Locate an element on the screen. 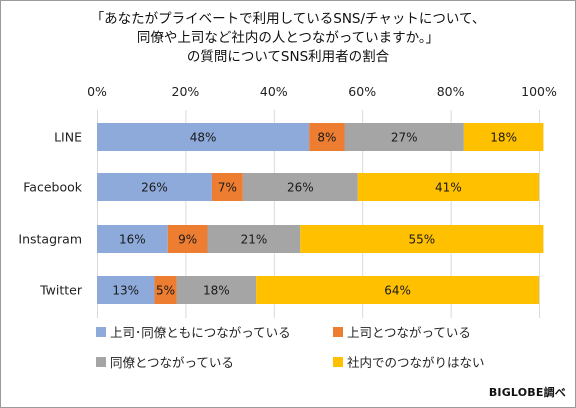  data-label: 8% is located at coordinates (326, 138).